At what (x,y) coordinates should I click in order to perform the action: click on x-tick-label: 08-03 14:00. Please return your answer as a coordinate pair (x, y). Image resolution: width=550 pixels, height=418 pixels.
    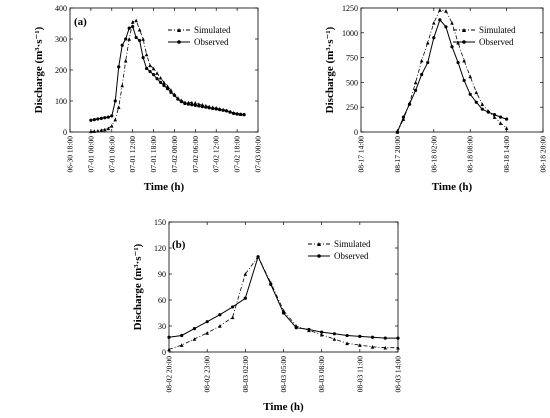
    Looking at the image, I should click on (398, 374).